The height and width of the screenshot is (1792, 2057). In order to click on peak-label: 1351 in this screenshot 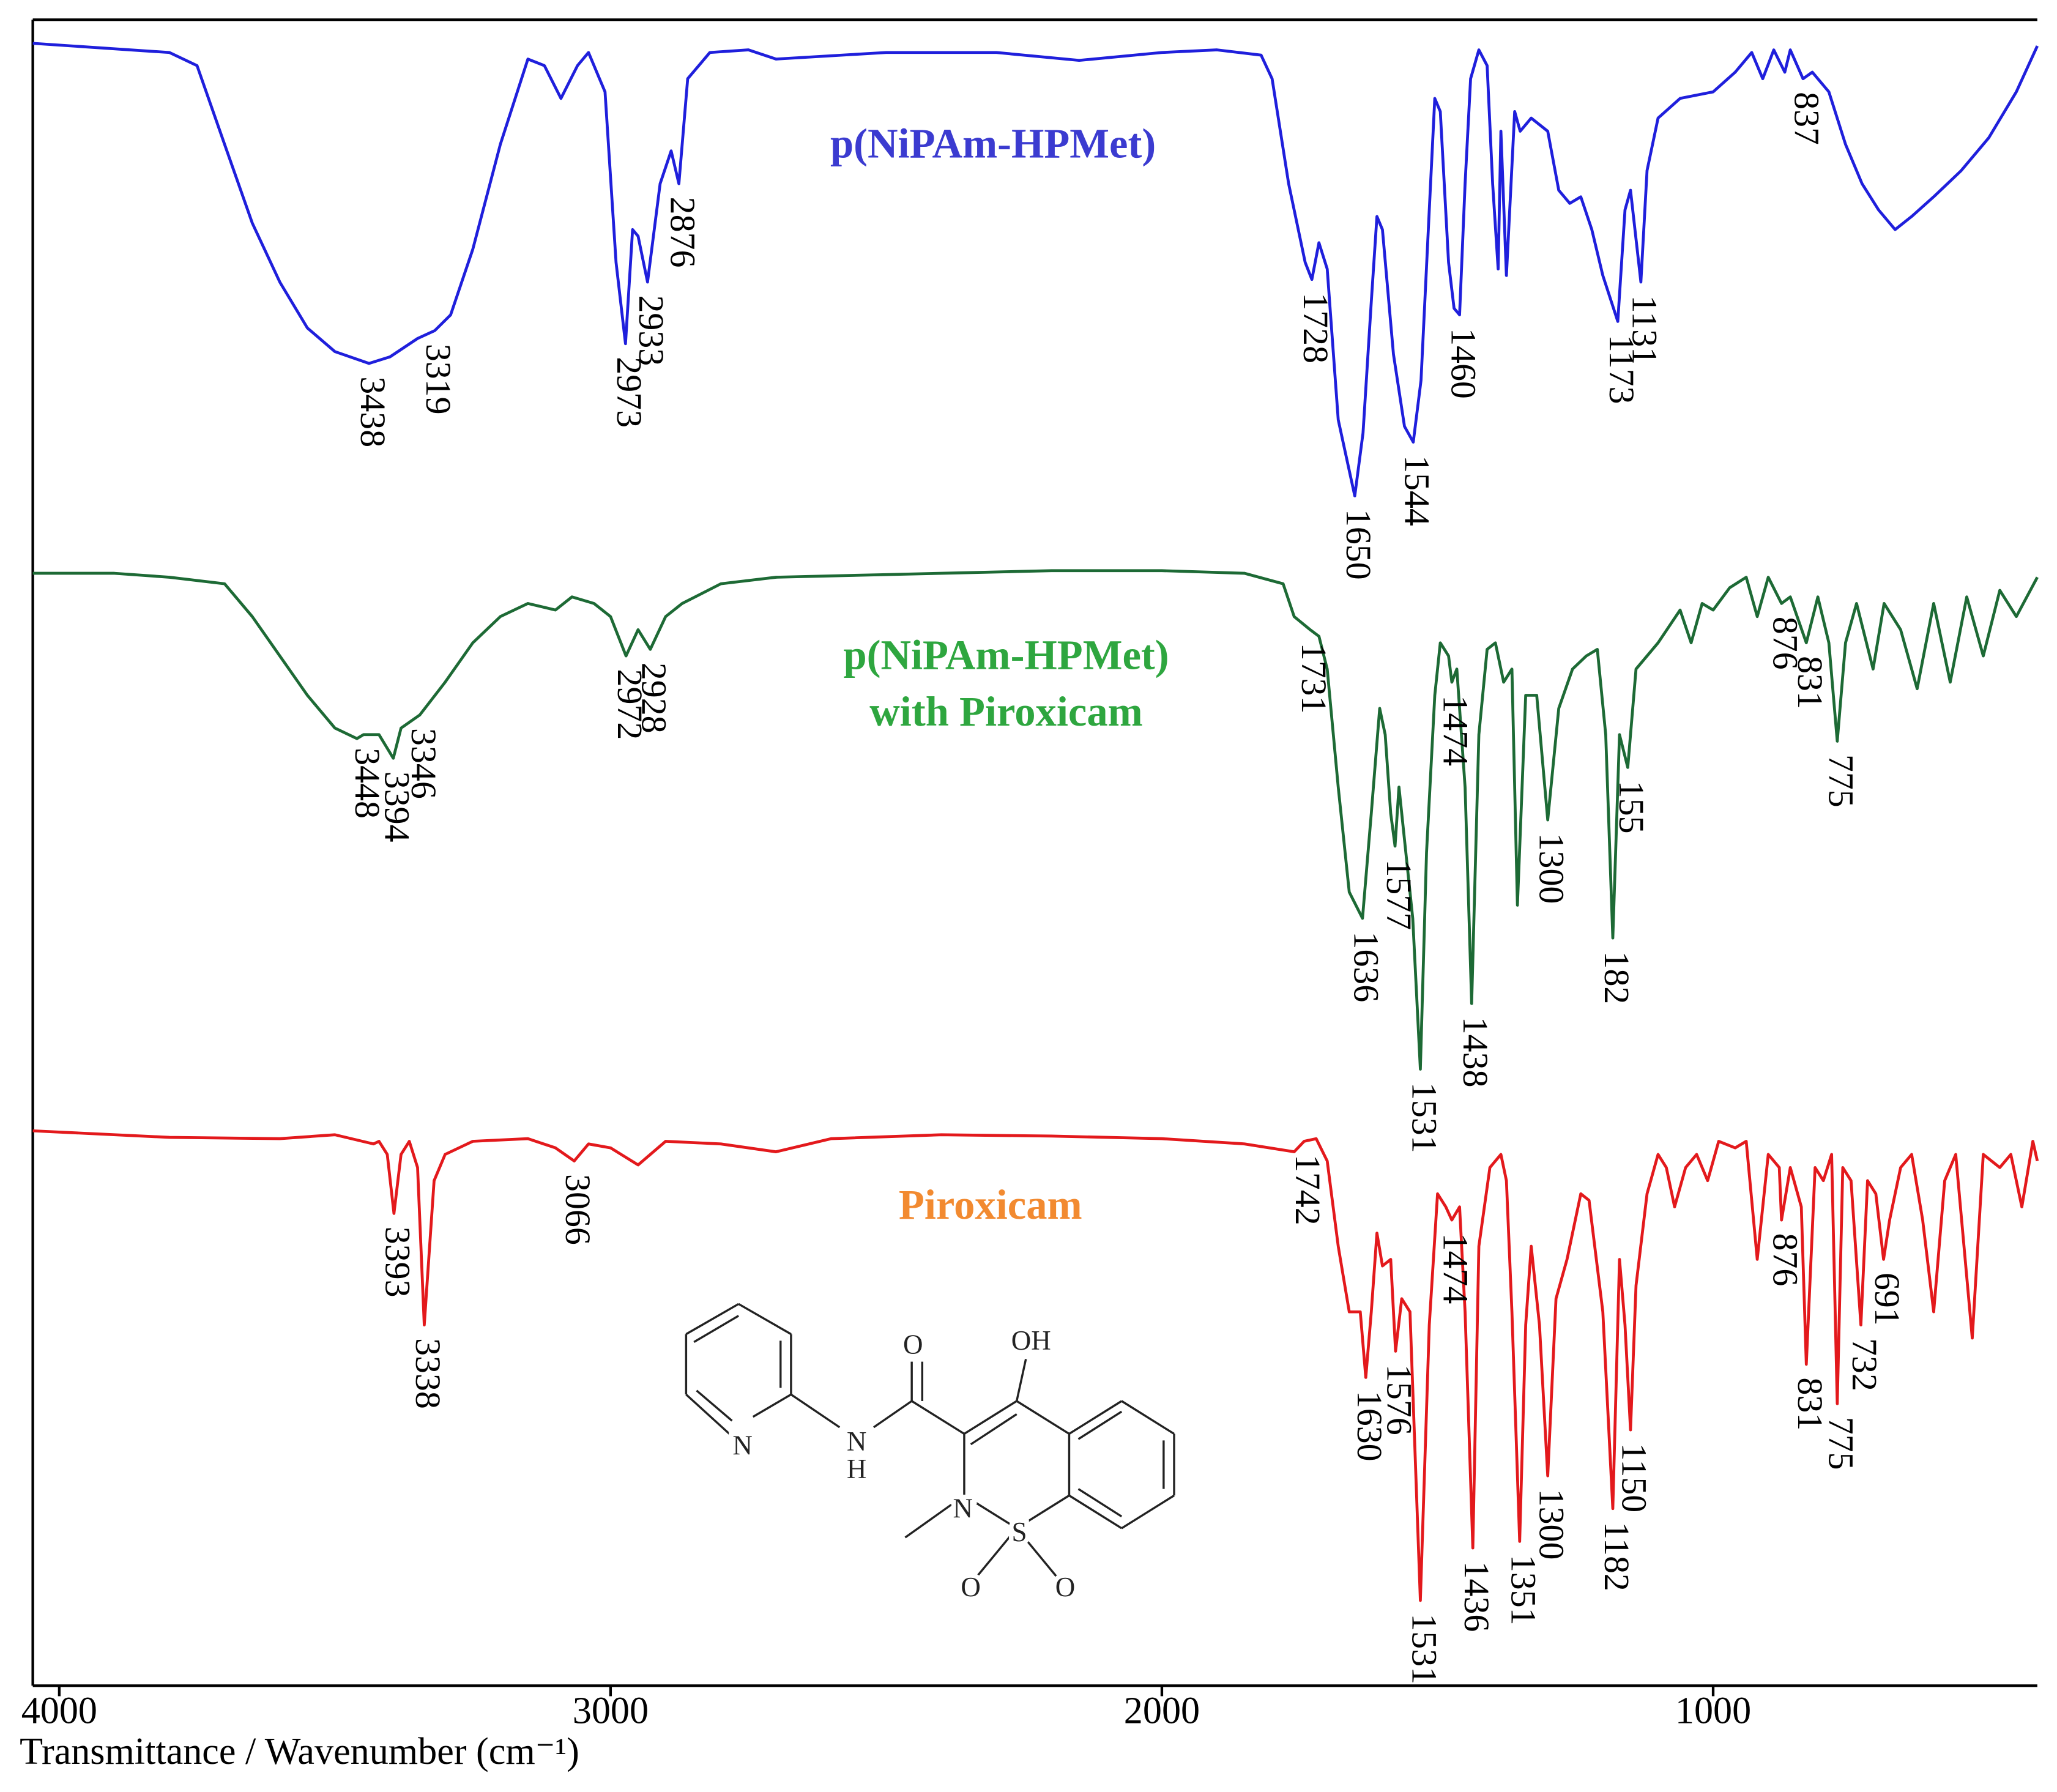, I will do `click(1523, 1590)`.